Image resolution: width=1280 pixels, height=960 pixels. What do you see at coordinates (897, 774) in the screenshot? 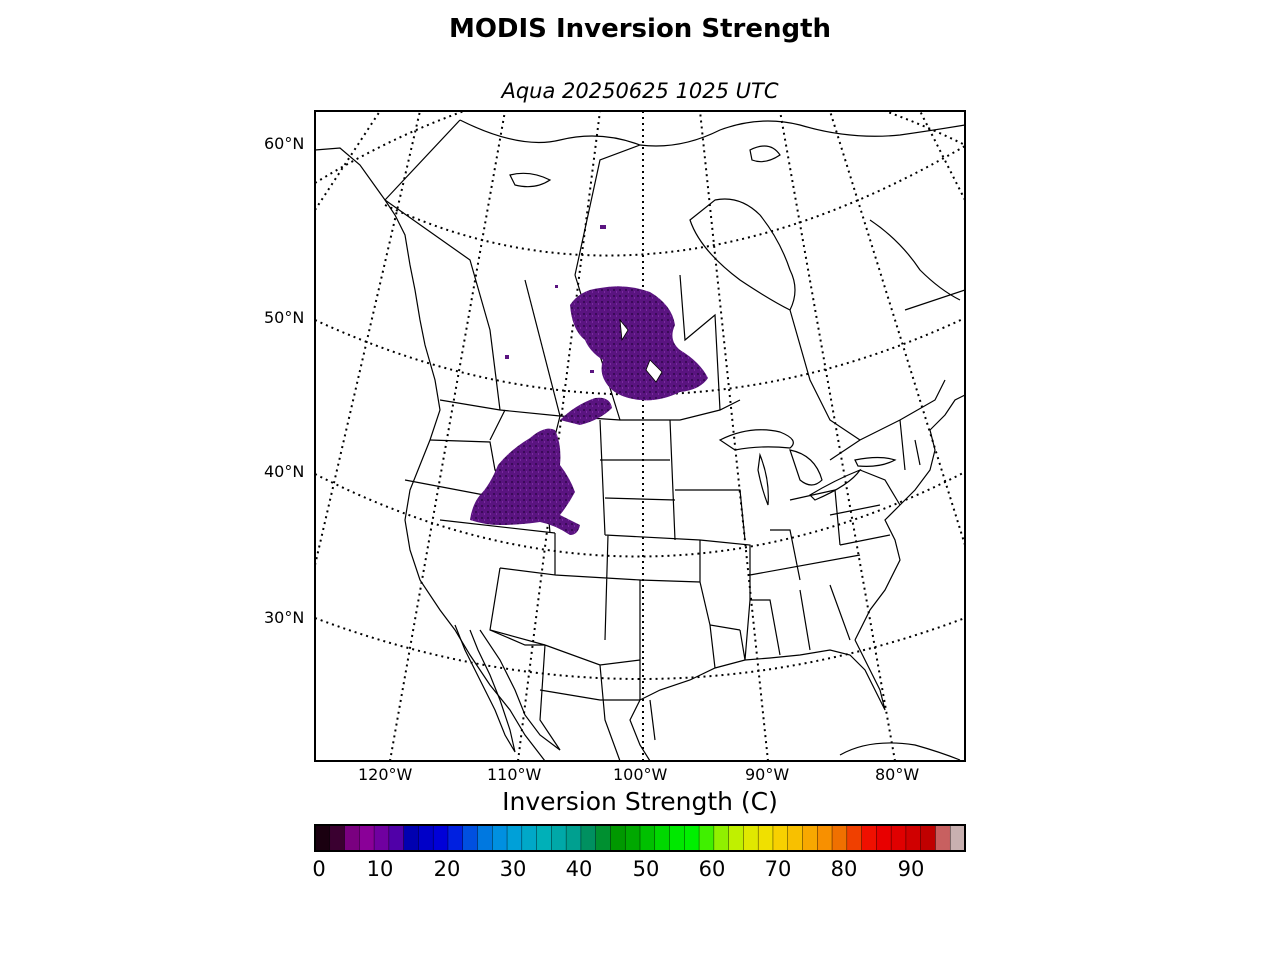
I see `lon-label-80: 80°W` at bounding box center [897, 774].